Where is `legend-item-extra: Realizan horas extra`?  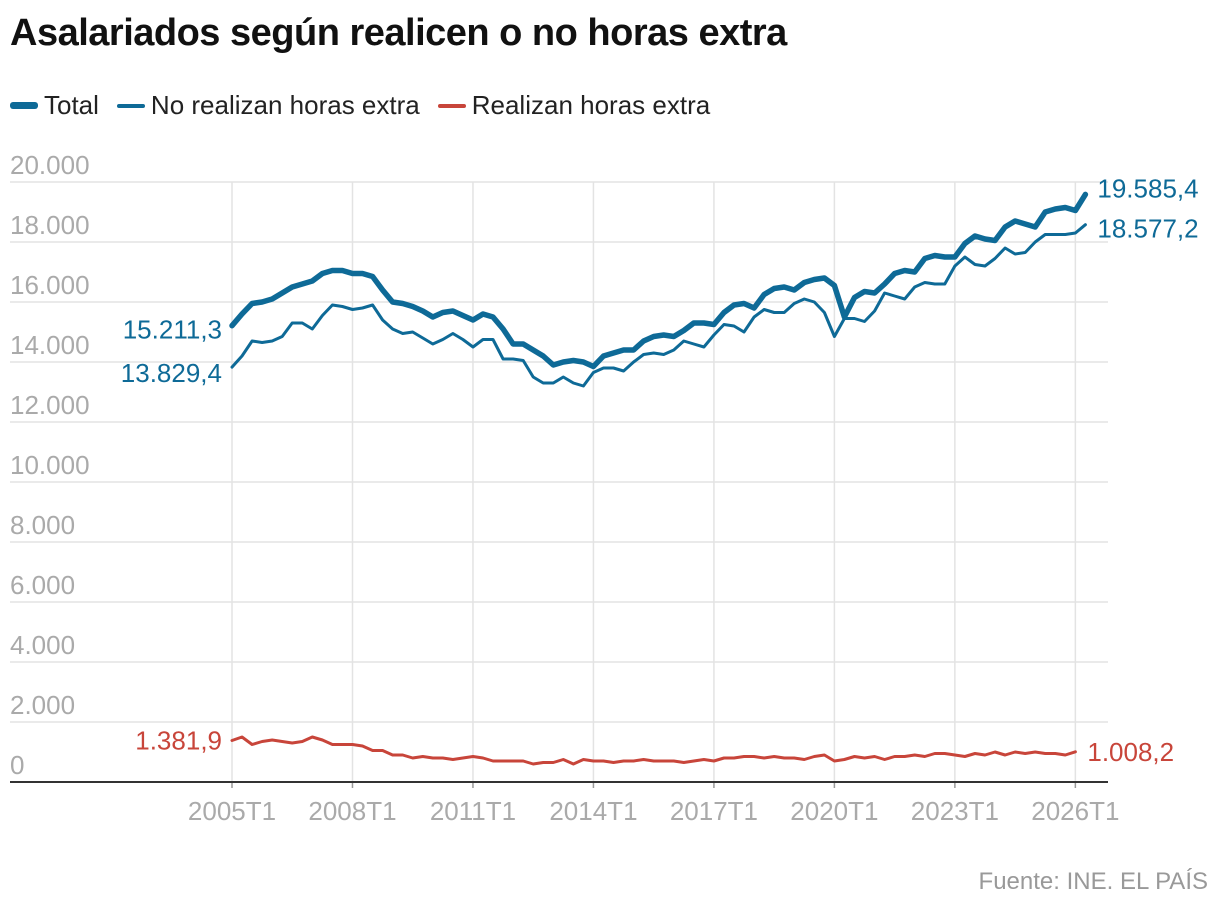
legend-item-extra: Realizan horas extra is located at coordinates (574, 105).